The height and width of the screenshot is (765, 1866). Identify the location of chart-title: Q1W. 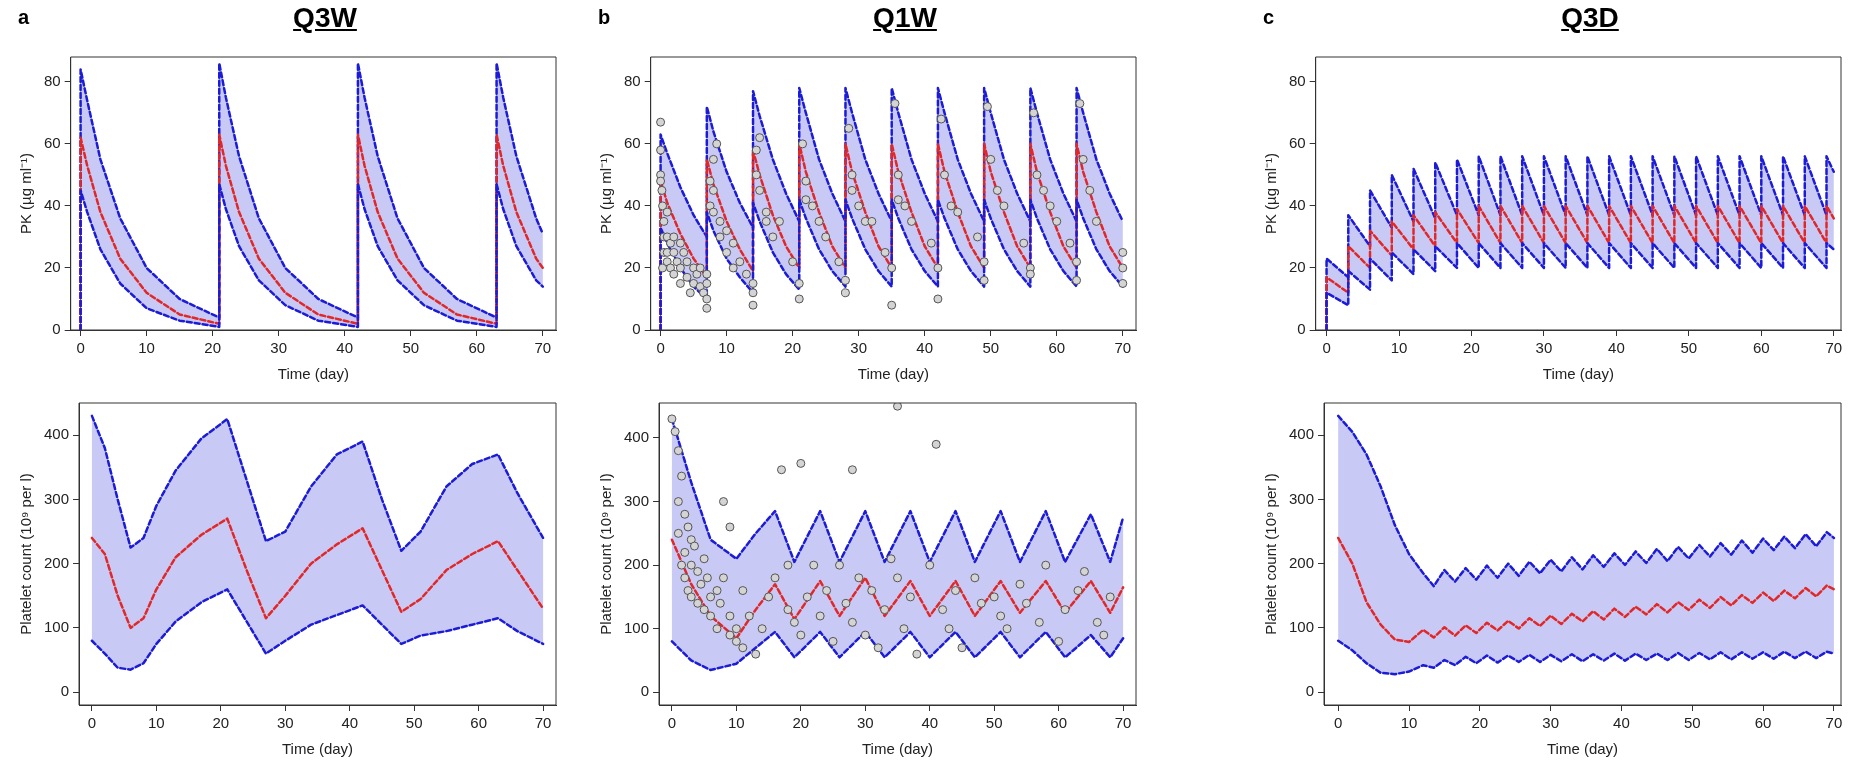
(905, 17).